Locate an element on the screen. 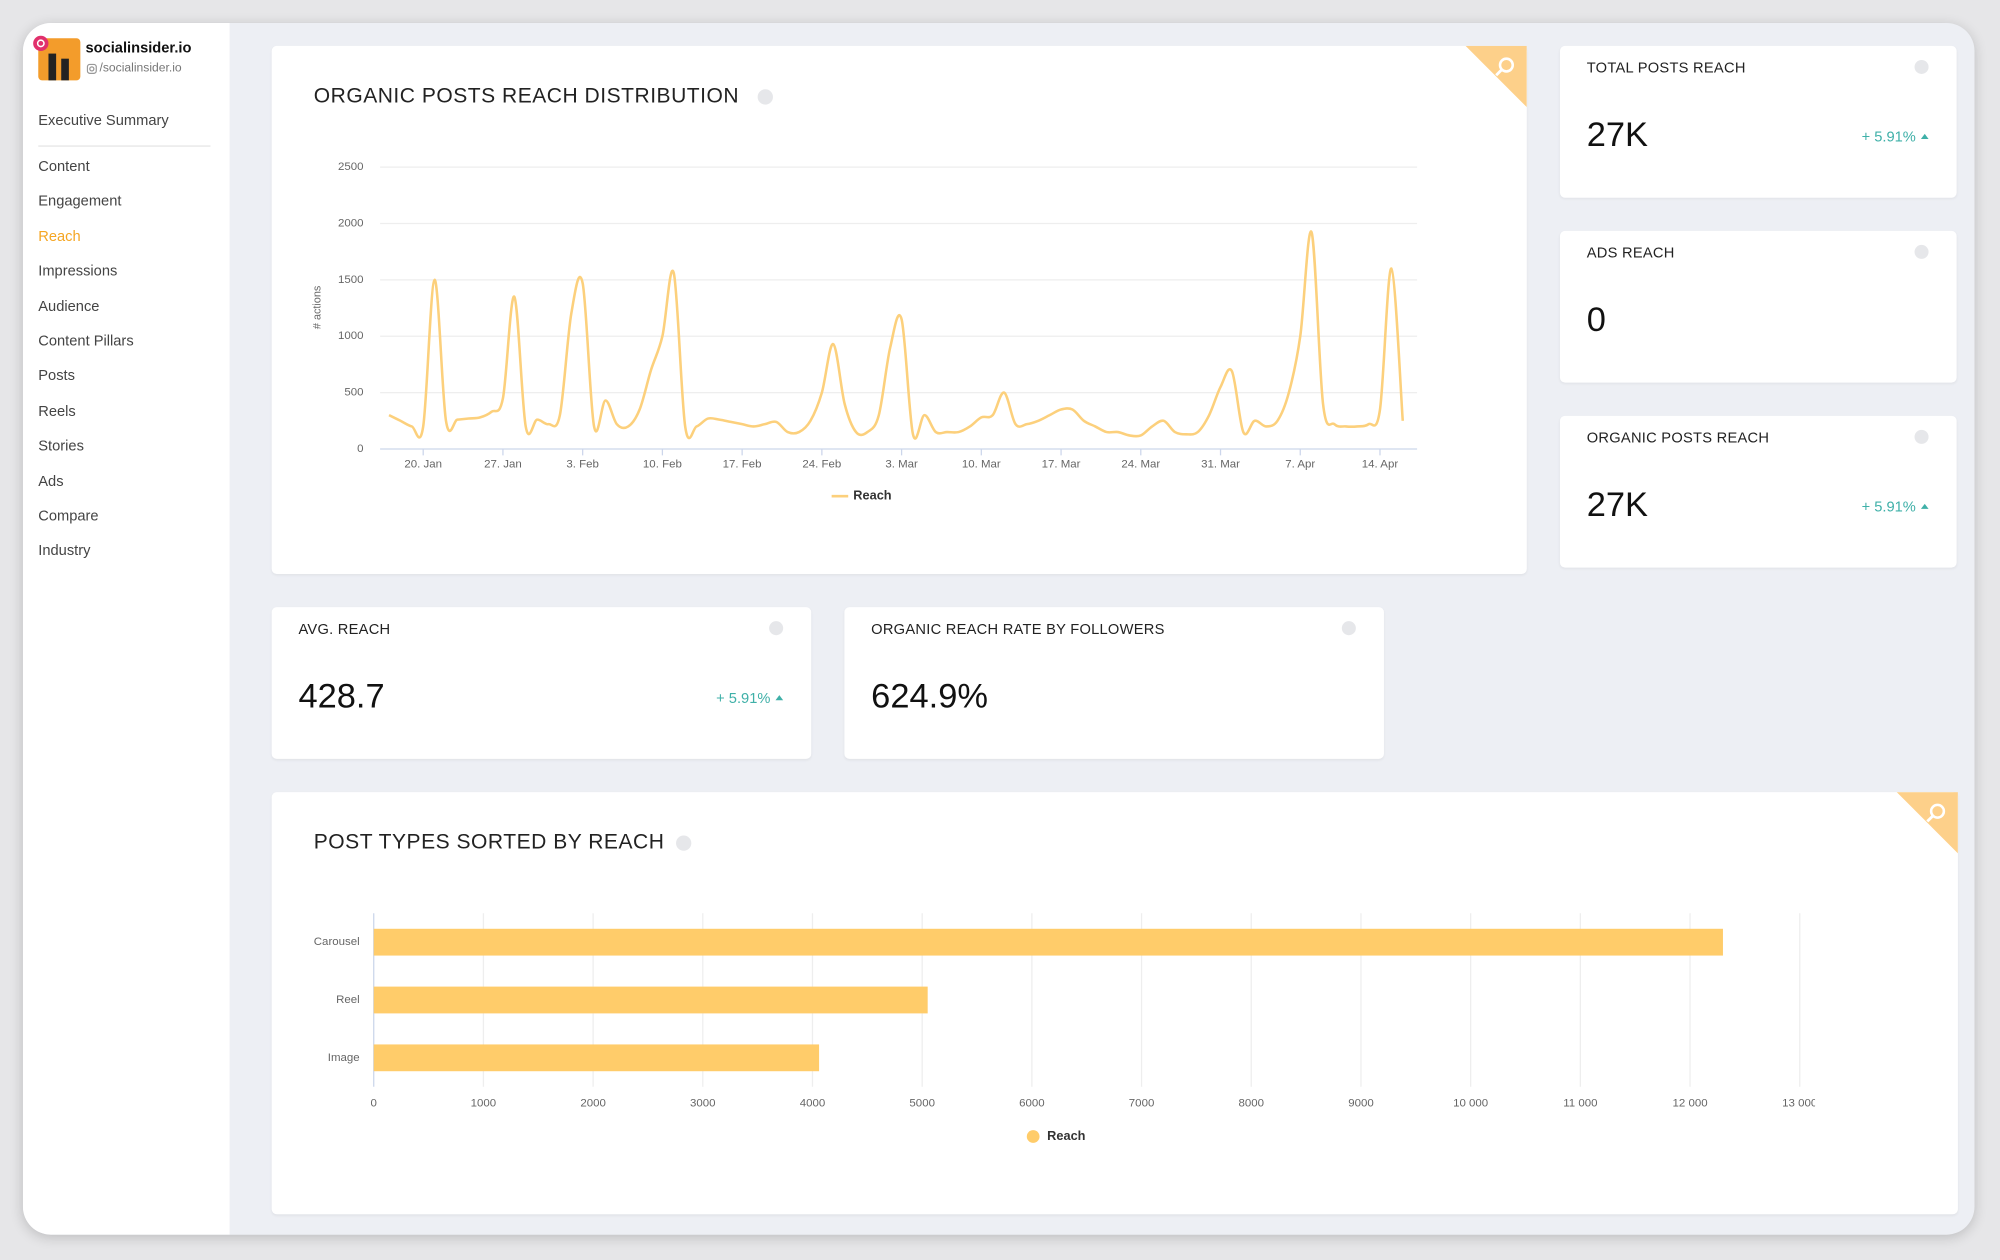 Image resolution: width=2000 pixels, height=1260 pixels. menu-divider is located at coordinates (124, 146).